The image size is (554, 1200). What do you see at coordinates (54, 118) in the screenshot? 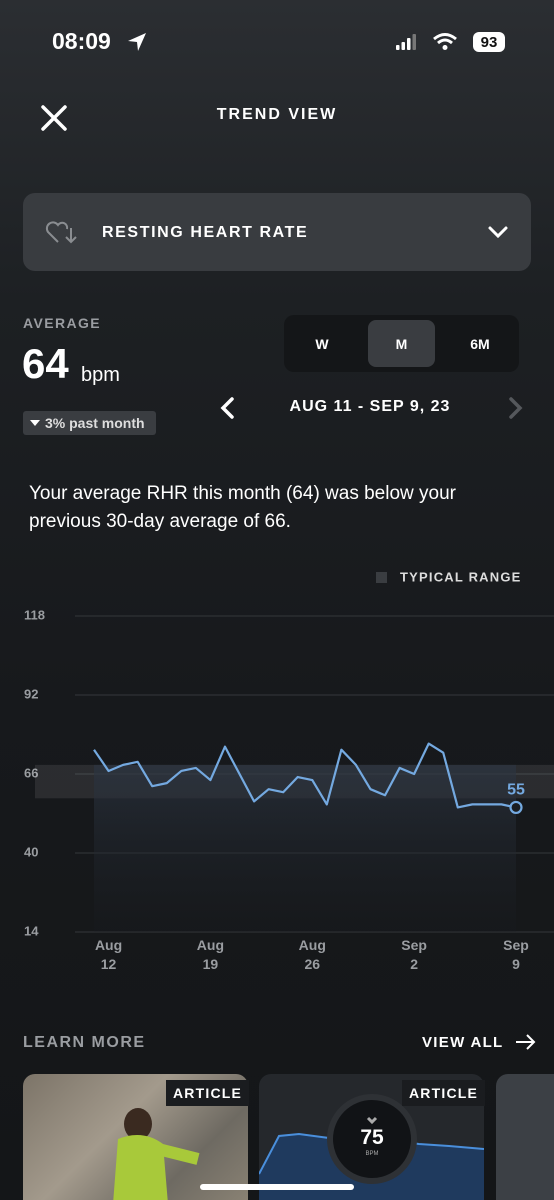
I see `close-button` at bounding box center [54, 118].